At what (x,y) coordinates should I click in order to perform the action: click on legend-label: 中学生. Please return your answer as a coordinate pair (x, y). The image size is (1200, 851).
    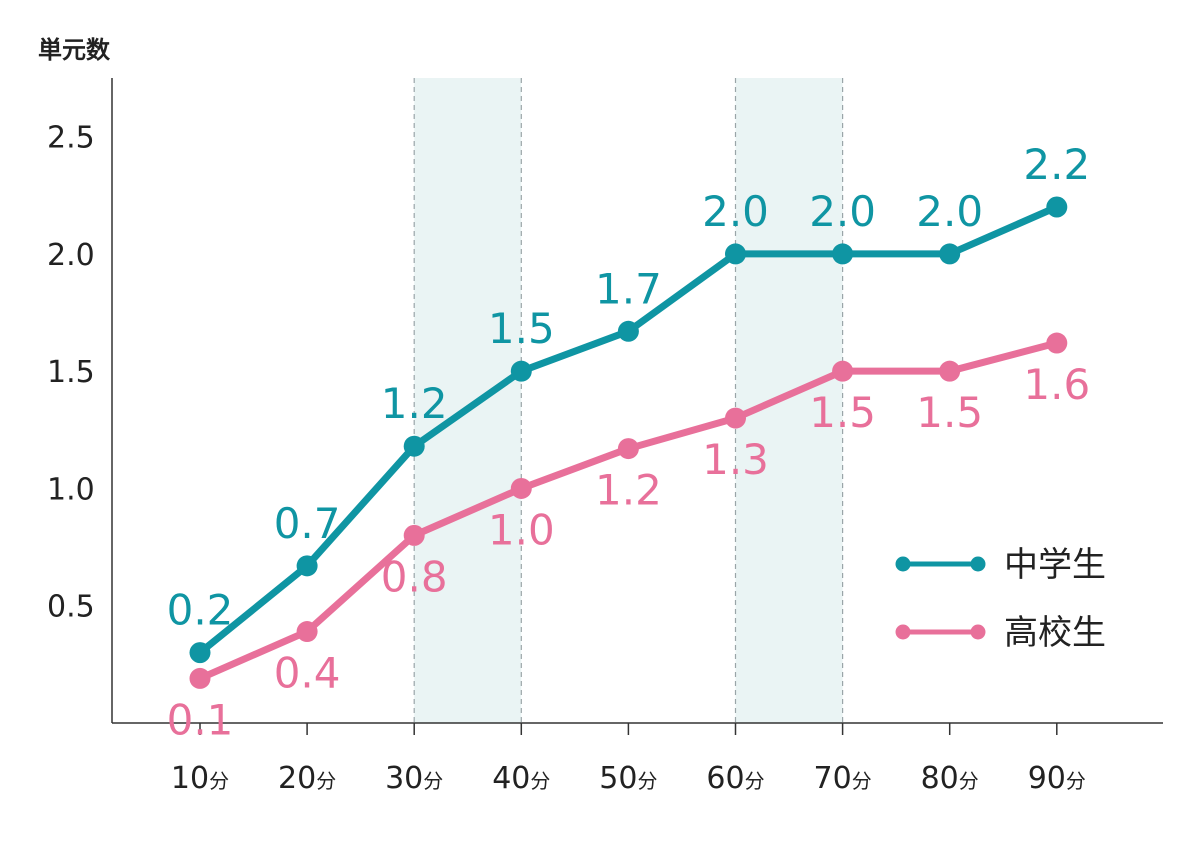
    Looking at the image, I should click on (1055, 565).